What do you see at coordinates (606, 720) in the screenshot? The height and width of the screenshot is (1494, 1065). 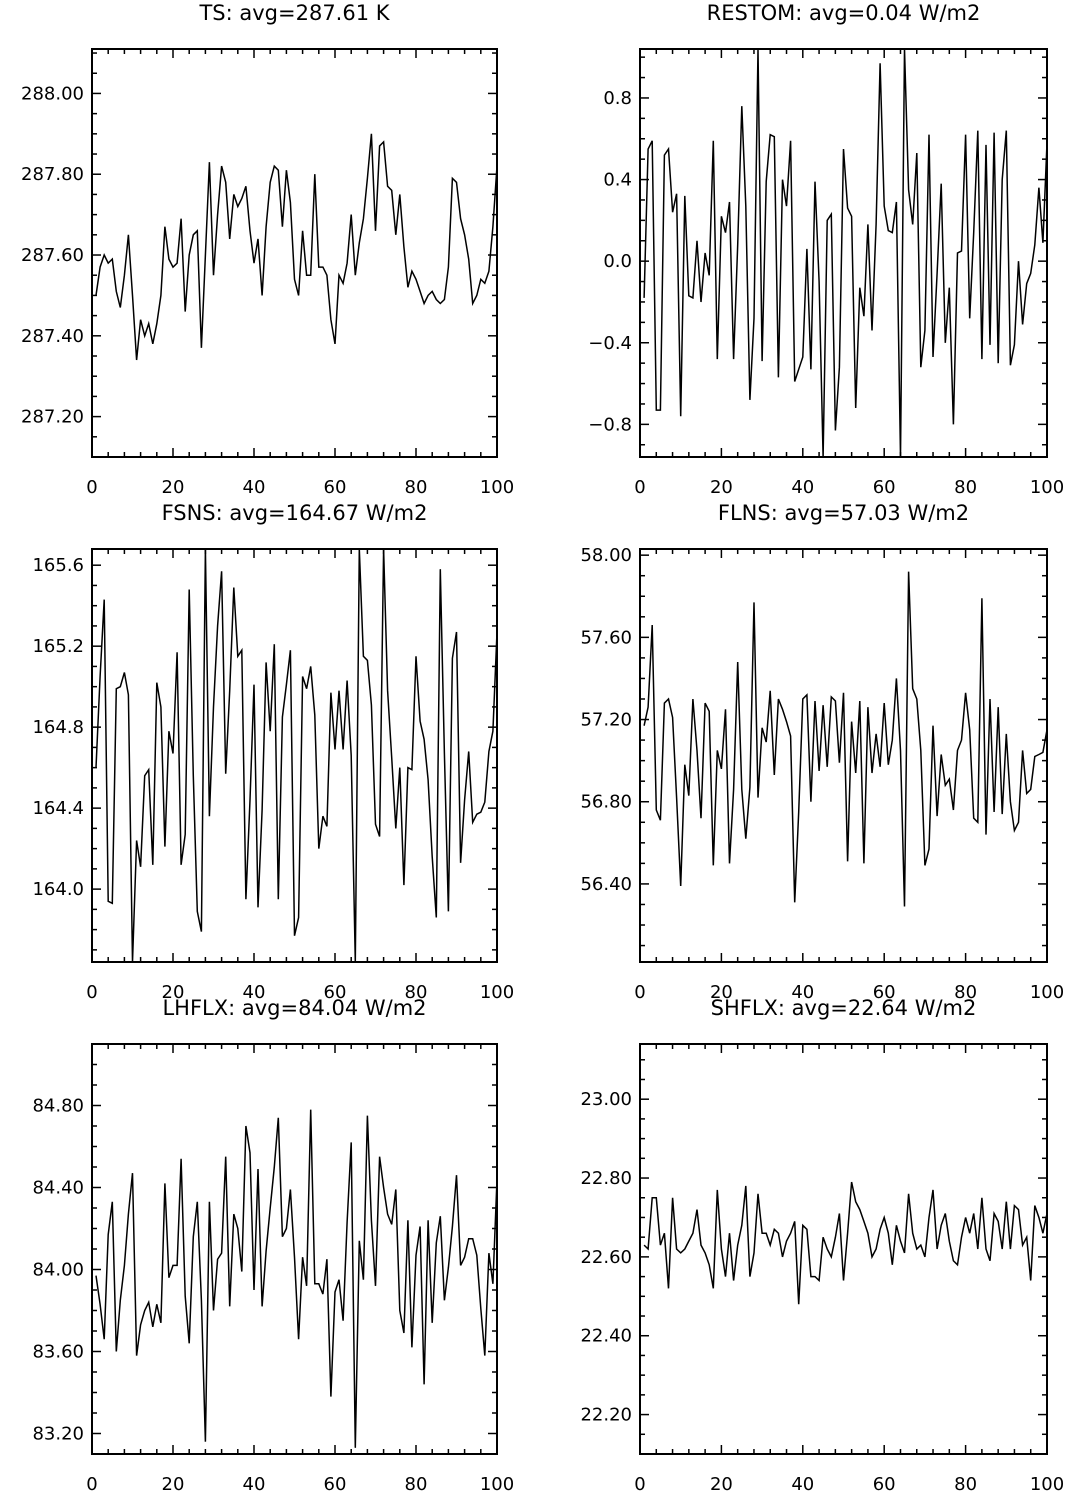 I see `y-tick-label: 57.20` at bounding box center [606, 720].